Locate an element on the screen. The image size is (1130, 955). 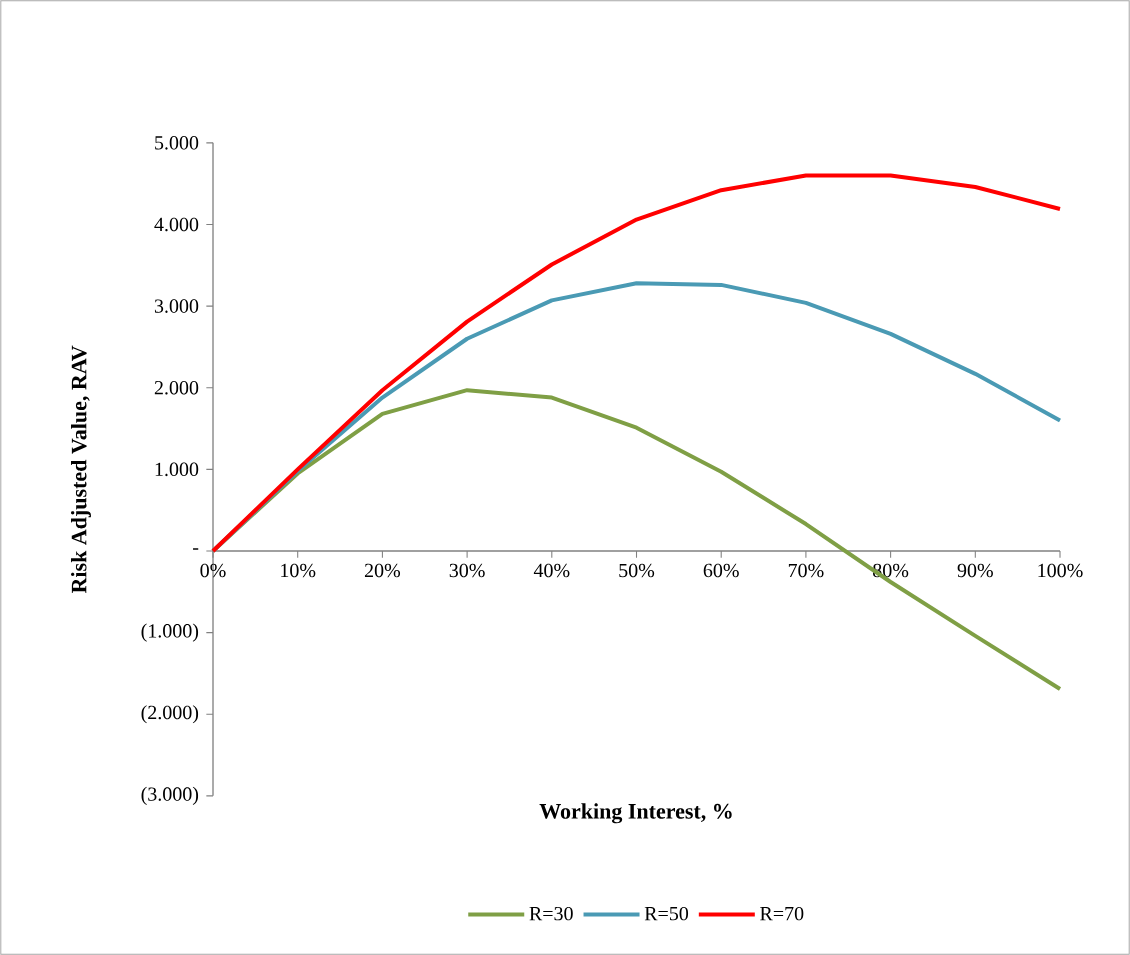
y-tick-label: 3.000 is located at coordinates (176, 306).